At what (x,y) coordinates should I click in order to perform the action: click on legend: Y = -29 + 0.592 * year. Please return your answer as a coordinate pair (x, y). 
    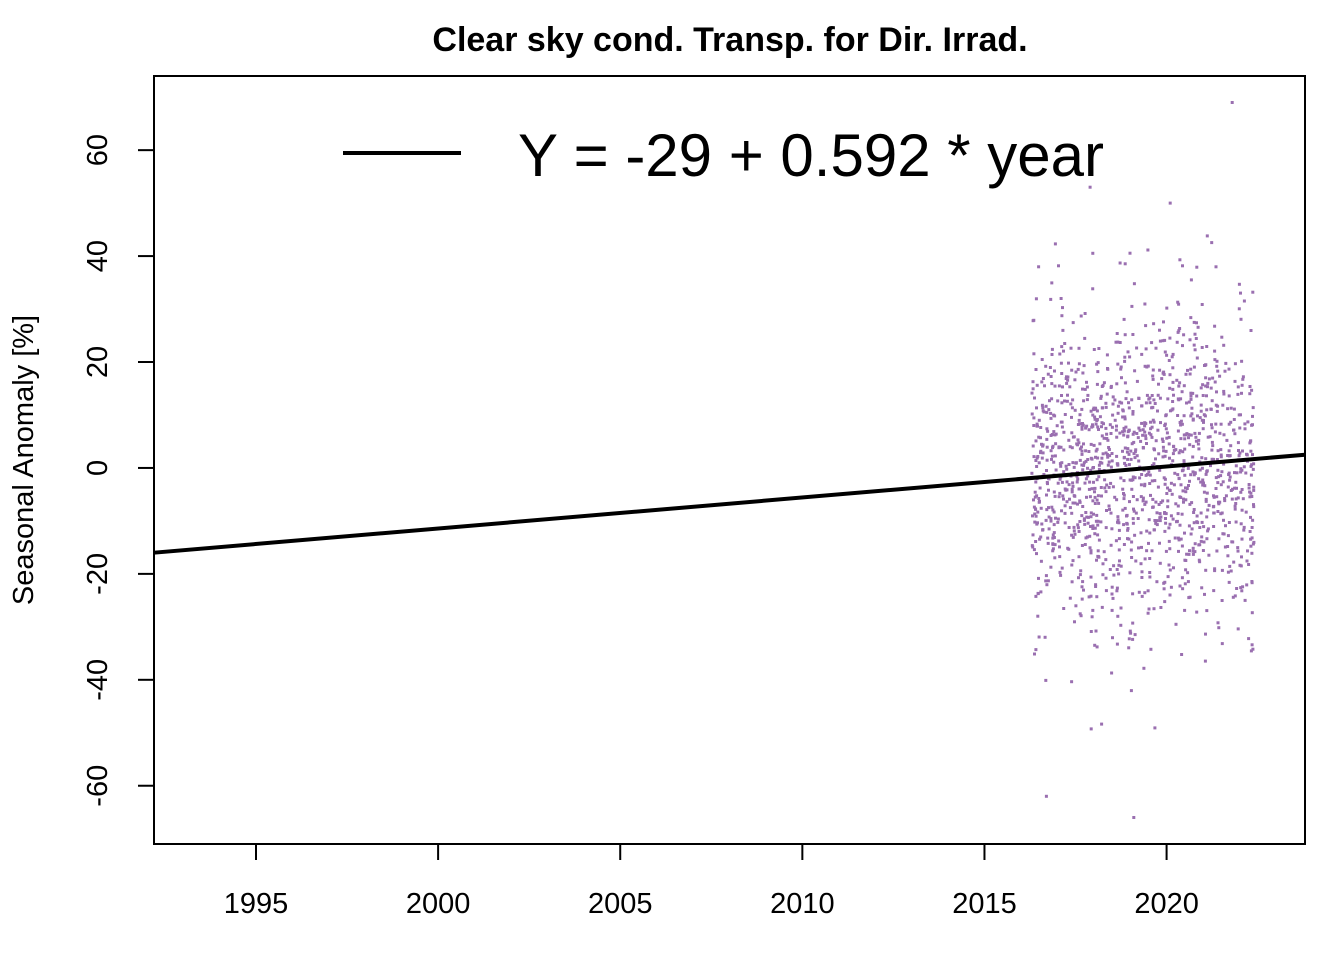
    Looking at the image, I should click on (723, 155).